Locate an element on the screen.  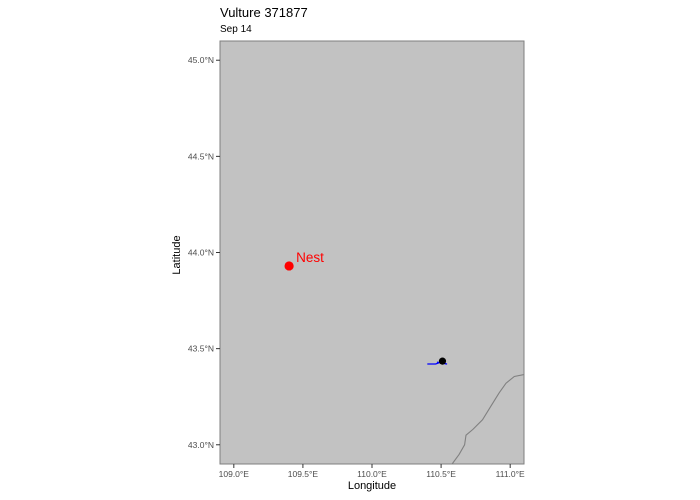
x-axis-title: Longitude is located at coordinates (372, 486).